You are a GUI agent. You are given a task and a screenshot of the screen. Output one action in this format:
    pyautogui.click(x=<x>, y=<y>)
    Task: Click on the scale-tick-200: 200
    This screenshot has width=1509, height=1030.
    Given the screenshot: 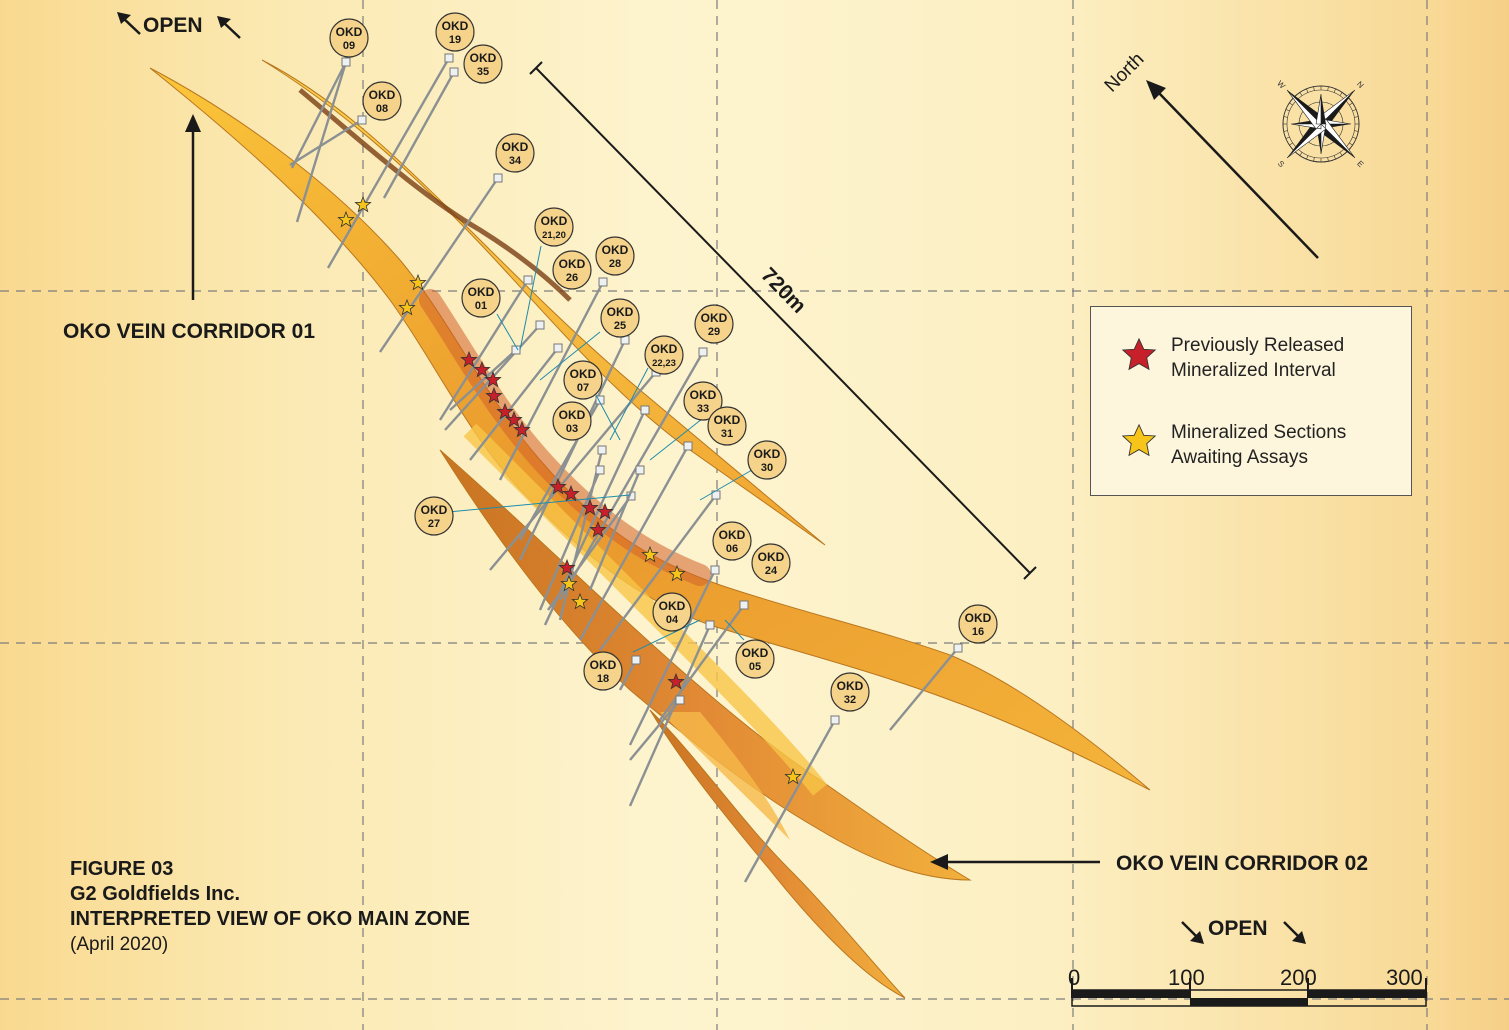 What is the action you would take?
    pyautogui.click(x=1298, y=977)
    